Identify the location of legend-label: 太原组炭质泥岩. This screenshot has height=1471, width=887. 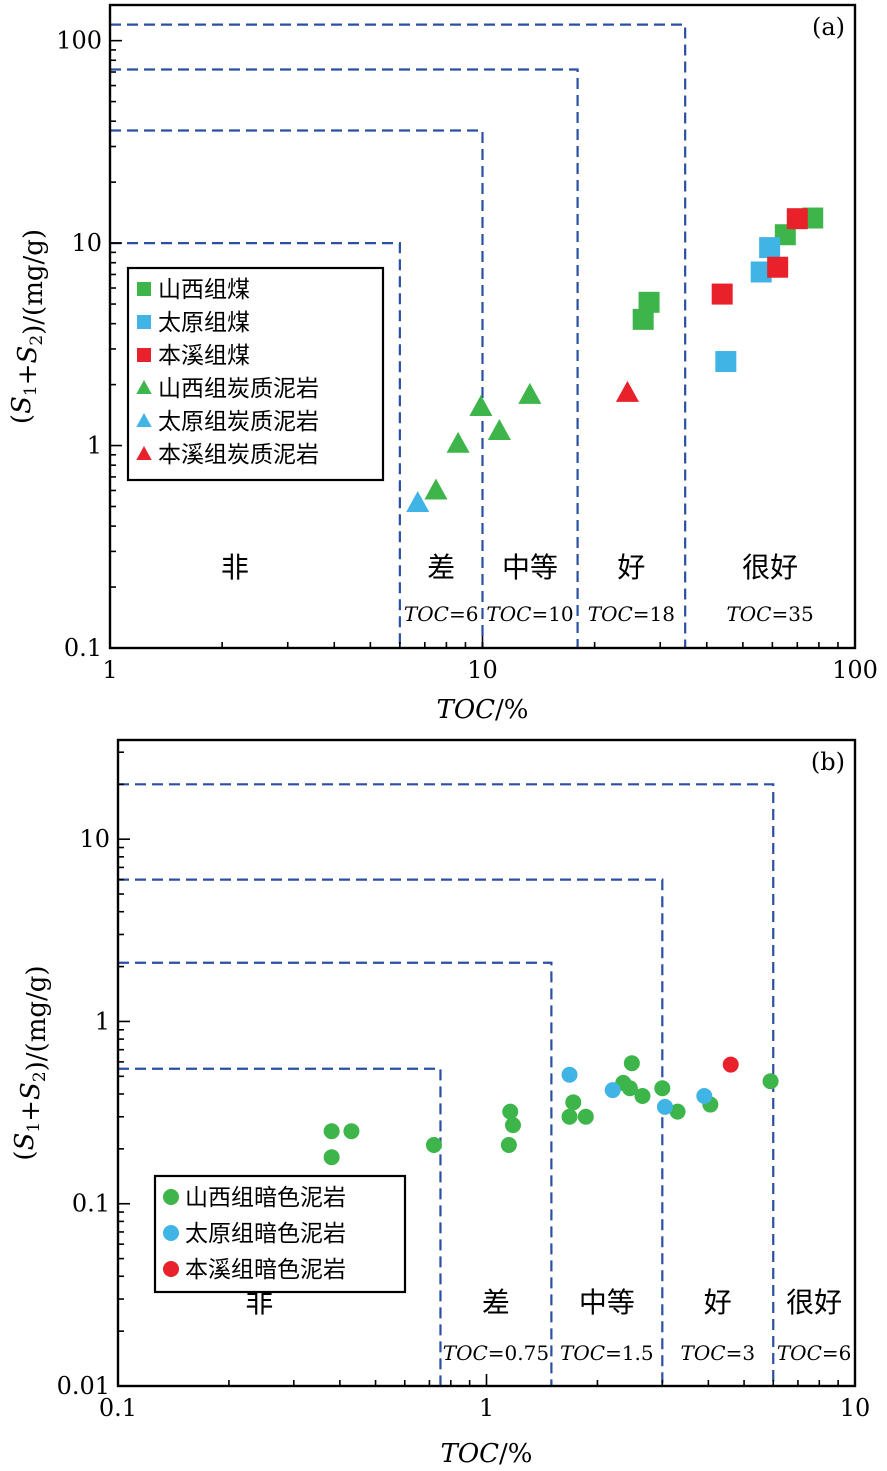
(238, 422).